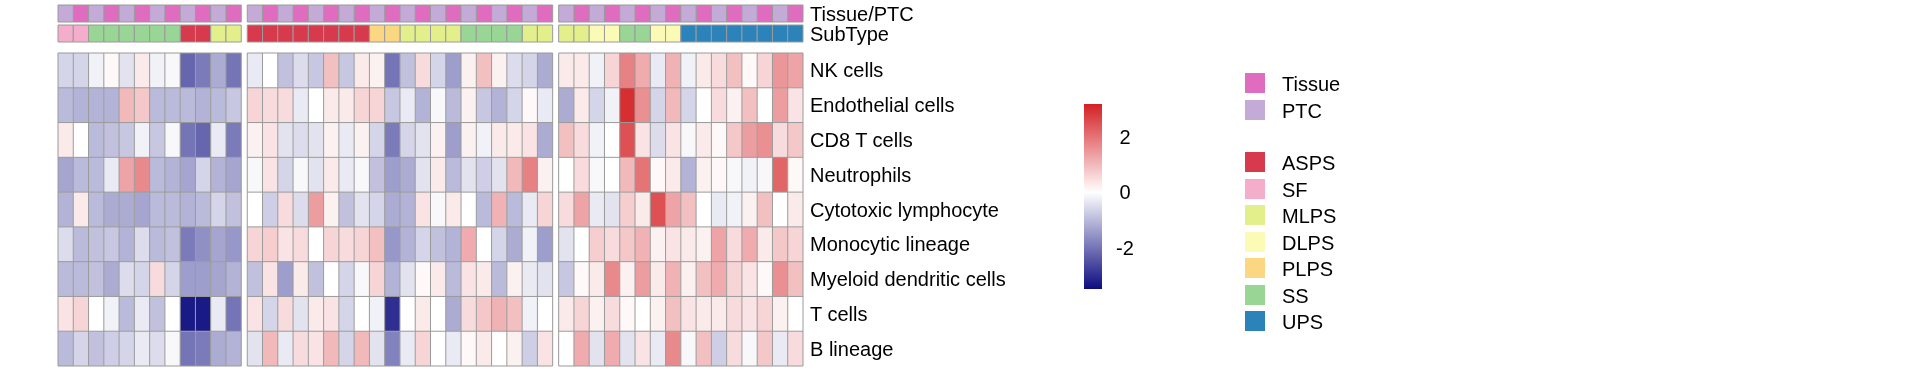 The width and height of the screenshot is (1920, 371). I want to click on y-tick-label: Neutrophils, so click(861, 174).